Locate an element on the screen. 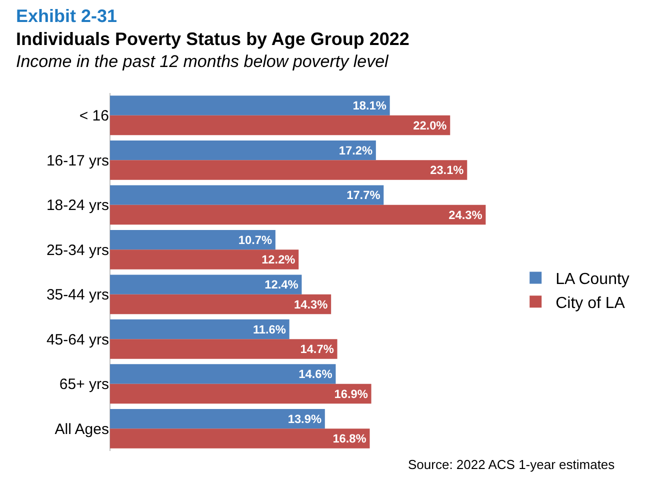 This screenshot has height=481, width=647. text: Exhibit 2-31 is located at coordinates (67, 16).